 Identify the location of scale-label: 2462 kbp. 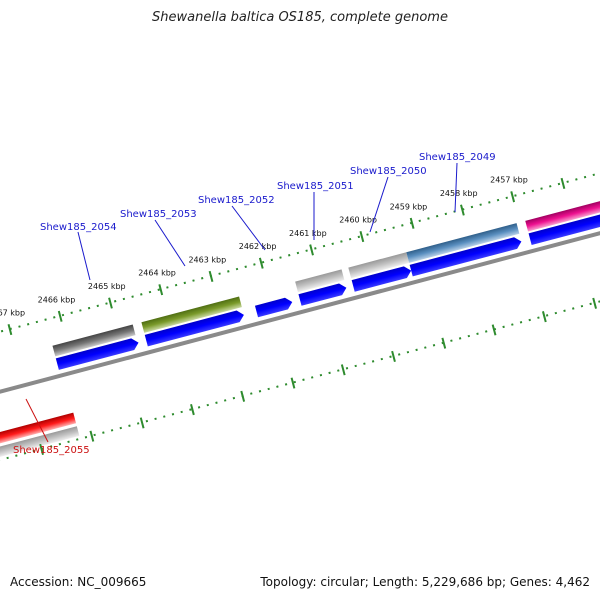
(258, 246).